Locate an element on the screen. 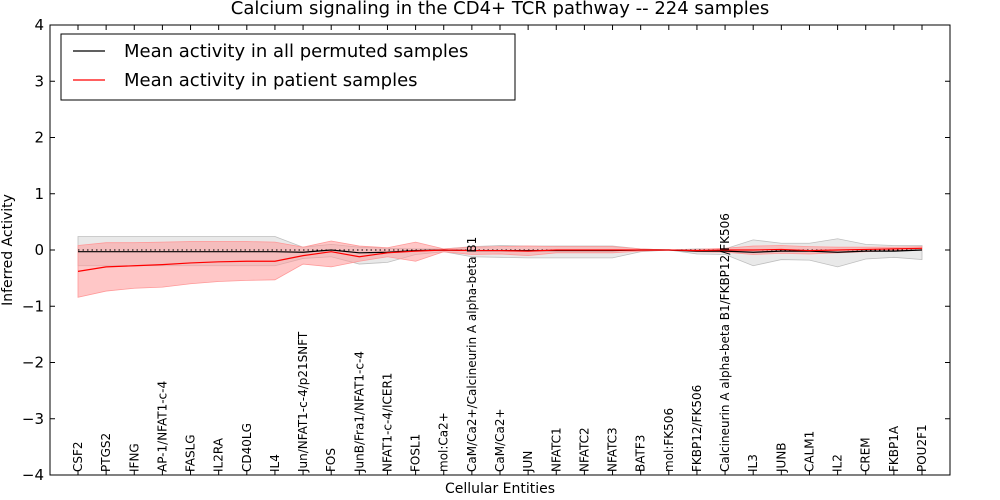  line-patient is located at coordinates (500, 259).